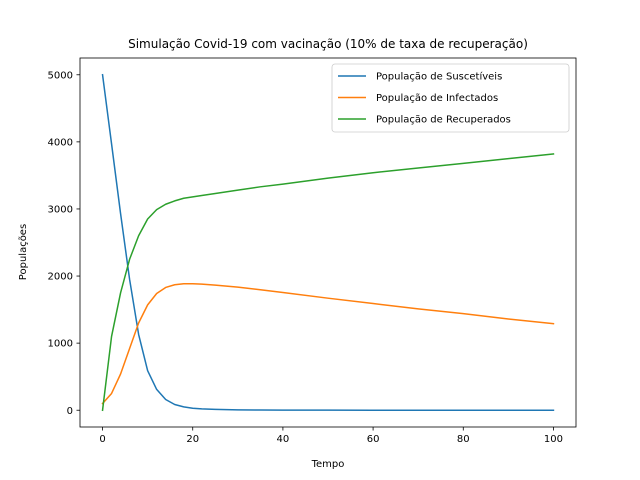 Image resolution: width=640 pixels, height=480 pixels. I want to click on x-tick-label: 80, so click(463, 439).